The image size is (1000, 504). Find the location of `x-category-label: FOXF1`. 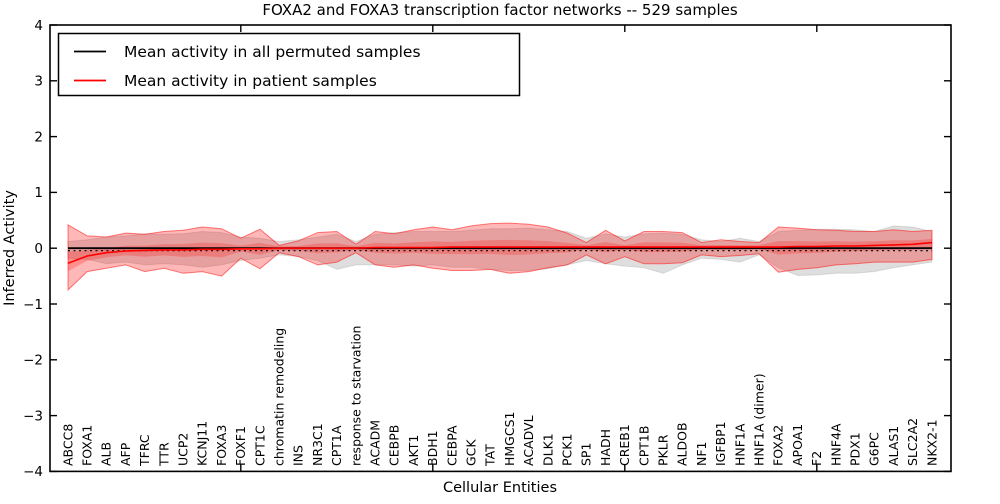

x-category-label: FOXF1 is located at coordinates (240, 446).